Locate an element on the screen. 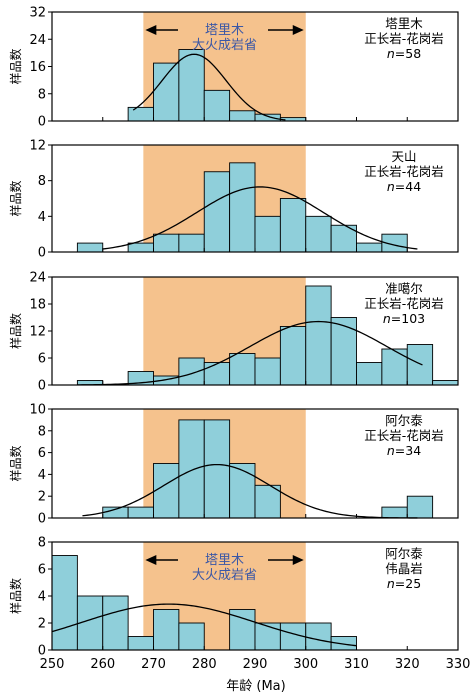 The height and width of the screenshot is (694, 475). panel-region-label: 塔里木 is located at coordinates (404, 23).